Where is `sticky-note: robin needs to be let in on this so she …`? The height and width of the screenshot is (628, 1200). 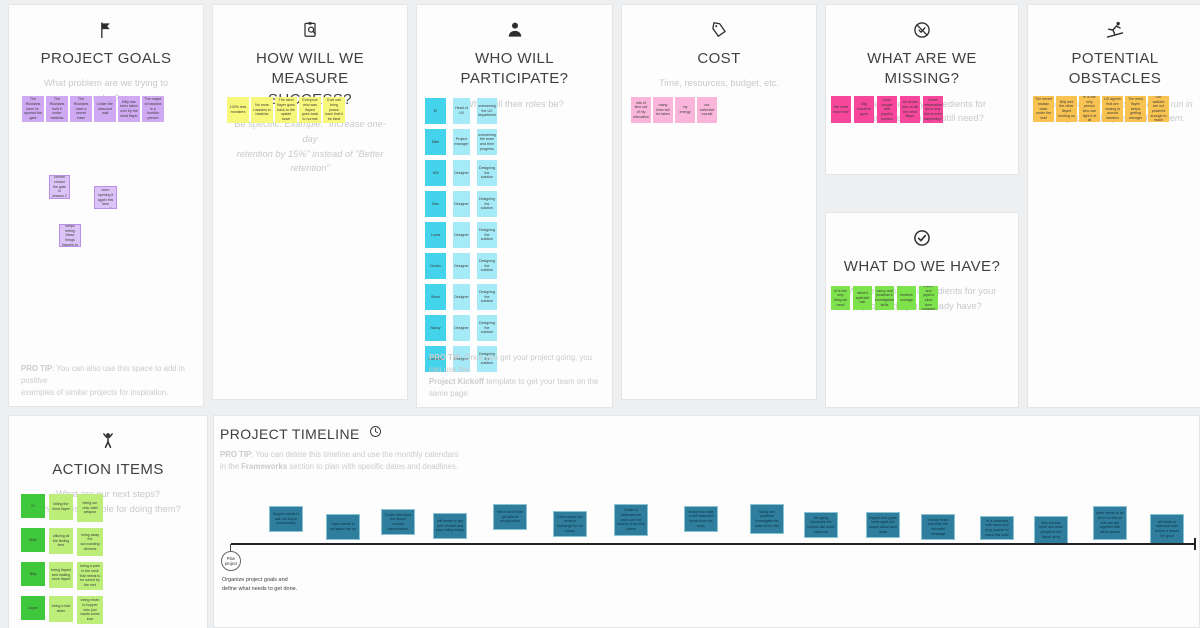
sticky-note: robin needs to be let in on this so she … is located at coordinates (1110, 523).